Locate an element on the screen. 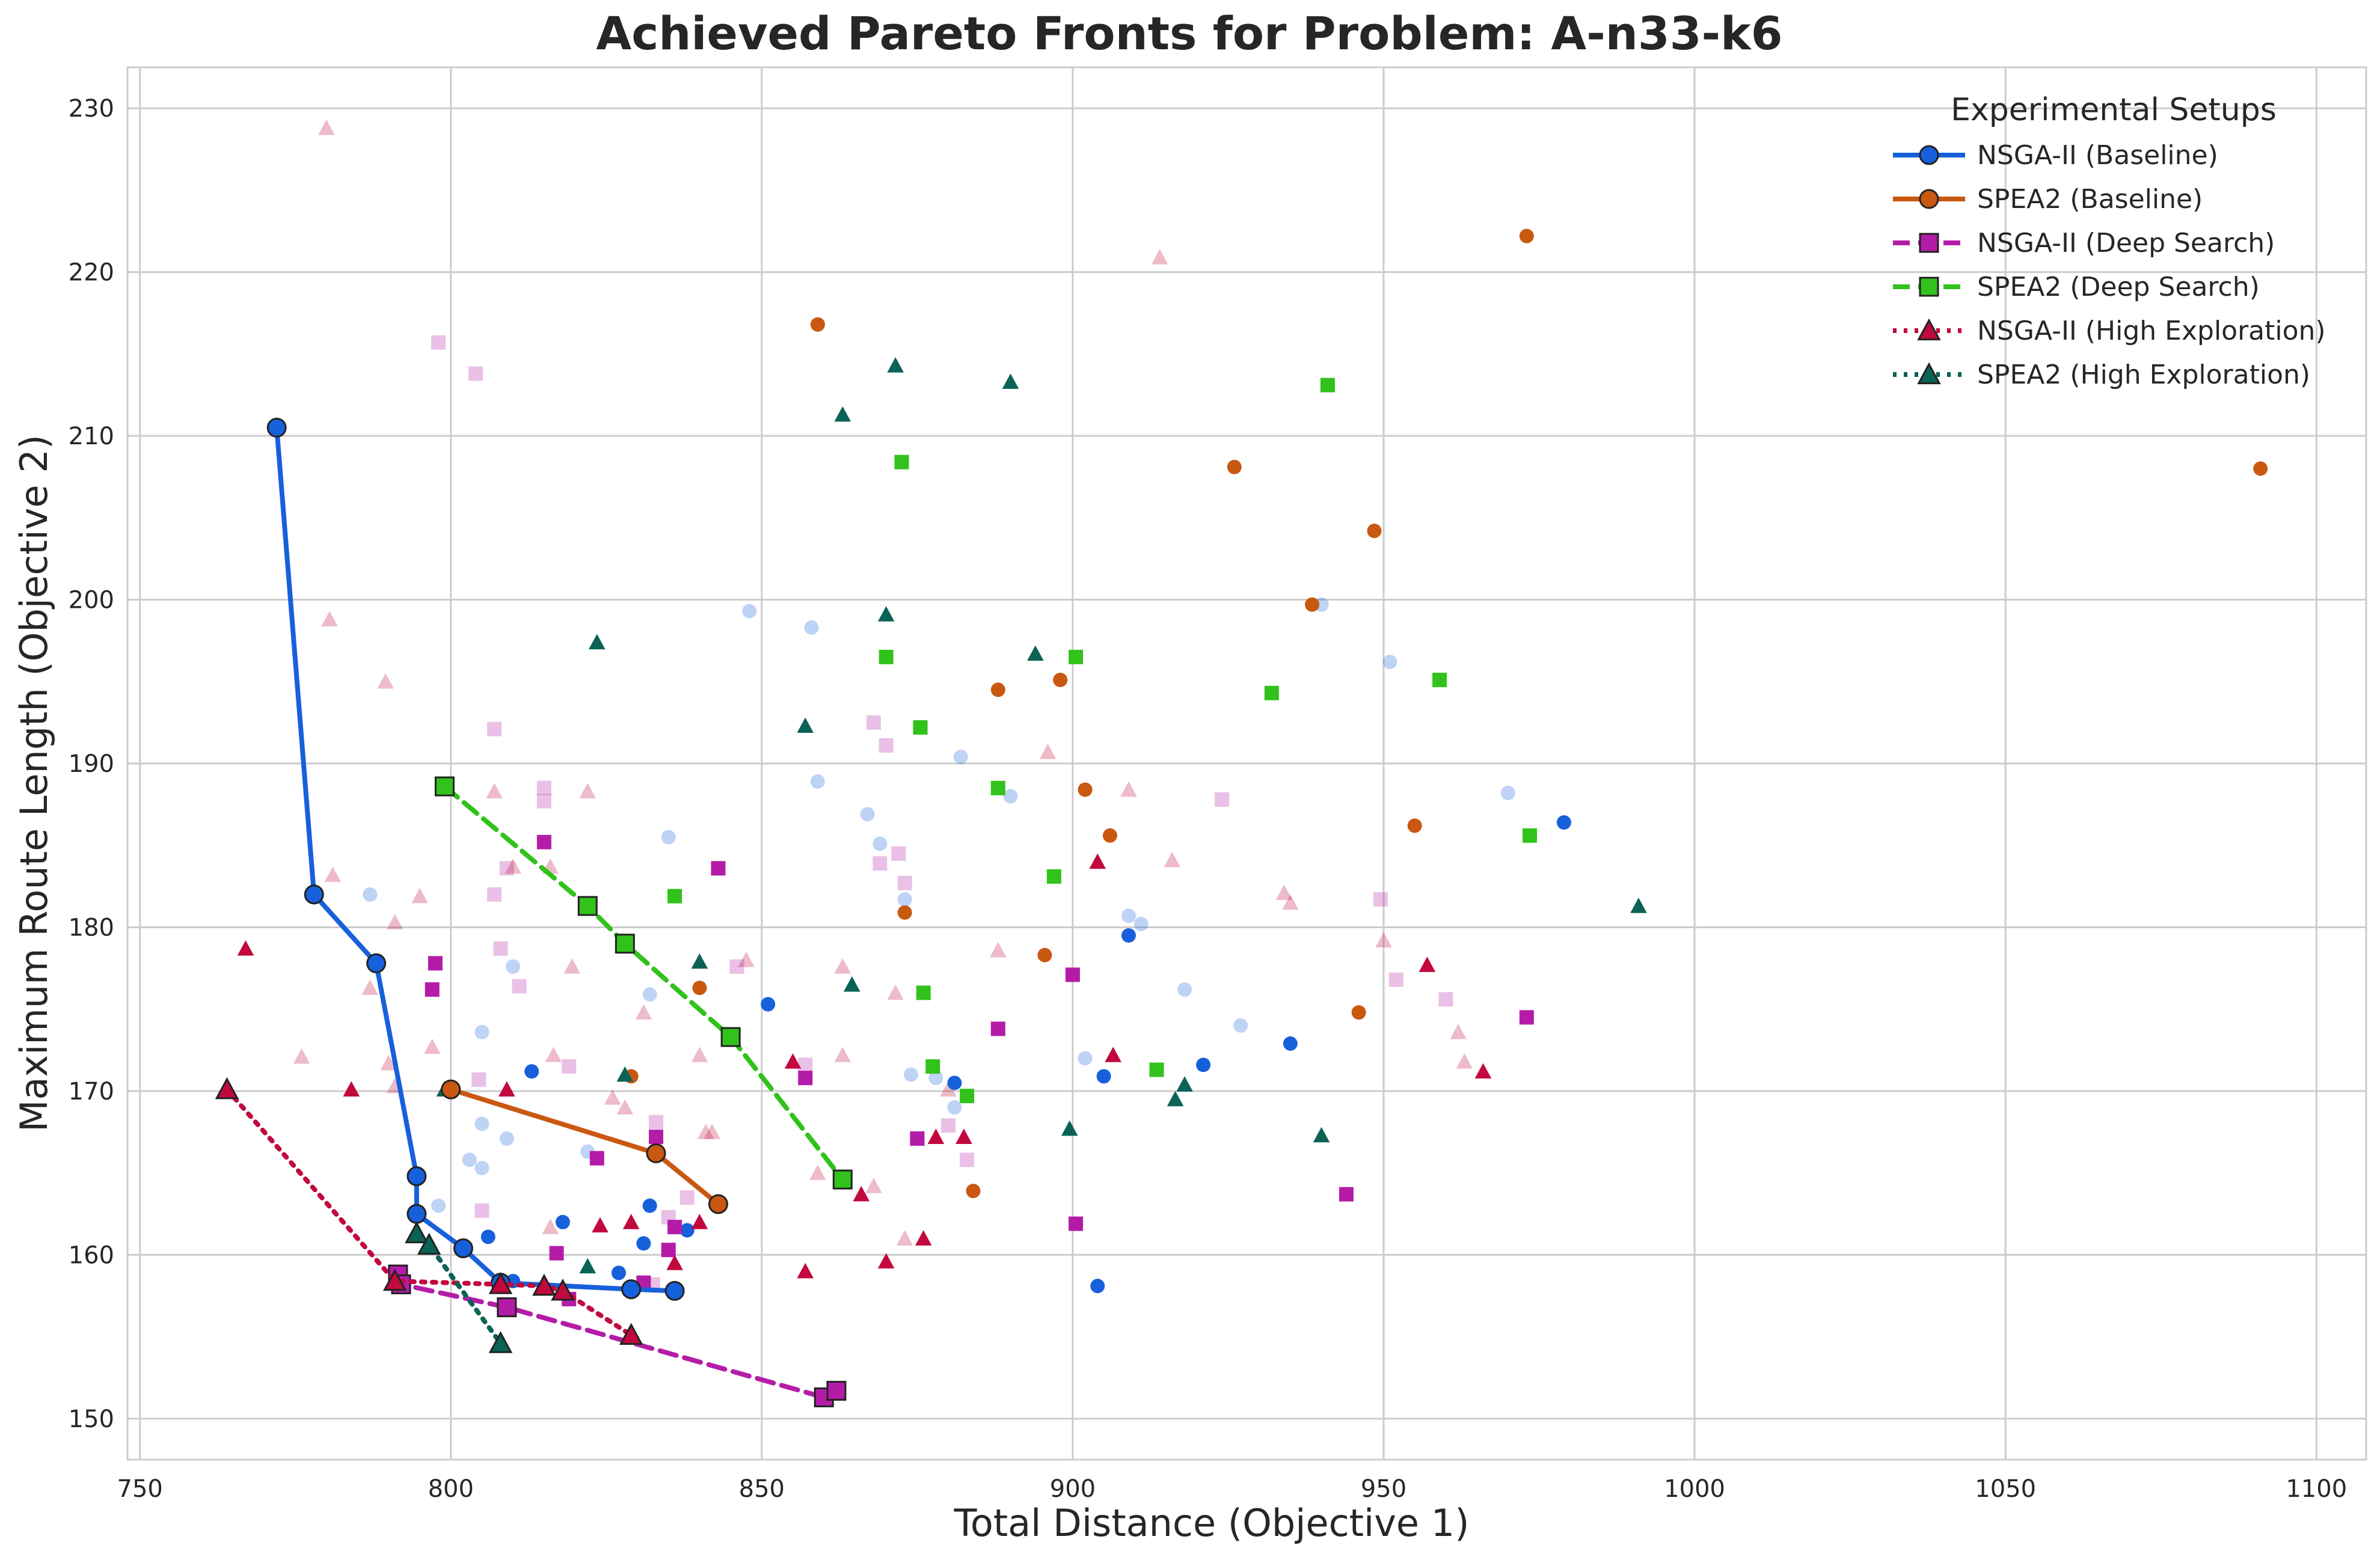 This screenshot has width=2380, height=1560. legend-item: SPEA2 (High Exploration) is located at coordinates (2101, 375).